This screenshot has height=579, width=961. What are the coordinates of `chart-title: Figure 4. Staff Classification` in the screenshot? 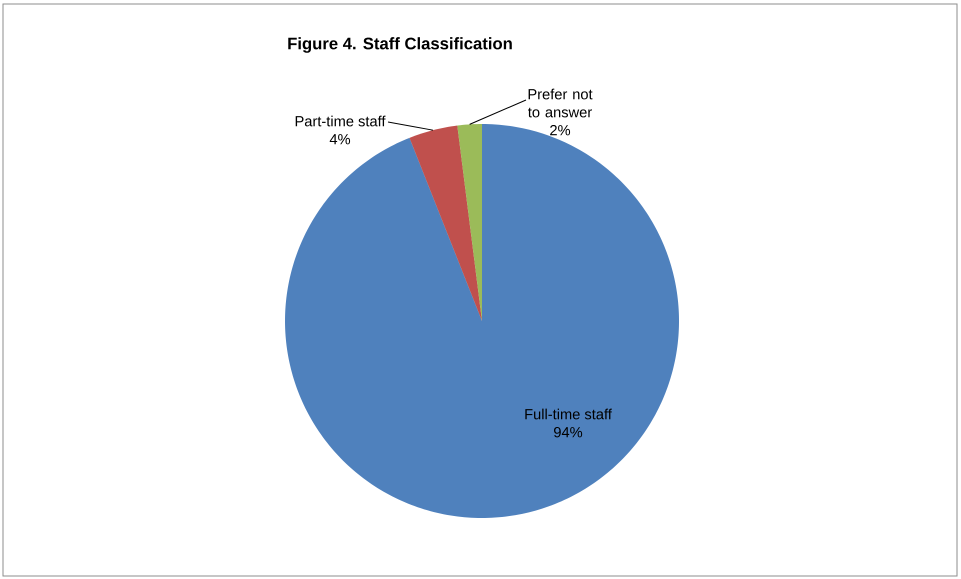 It's located at (400, 45).